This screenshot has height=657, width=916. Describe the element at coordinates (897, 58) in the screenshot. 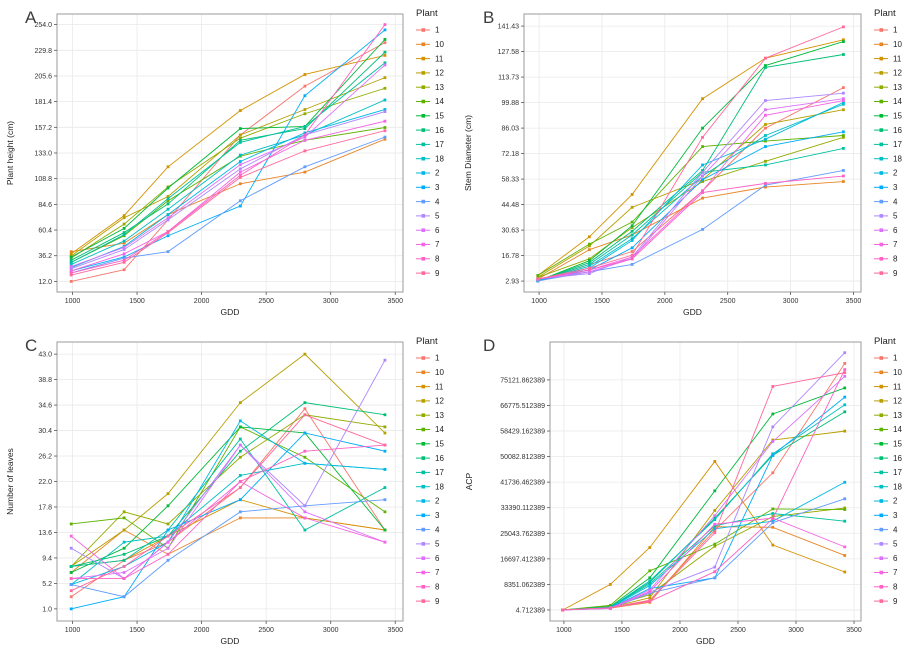

I see `legend-label-plant-11: 11` at that location.